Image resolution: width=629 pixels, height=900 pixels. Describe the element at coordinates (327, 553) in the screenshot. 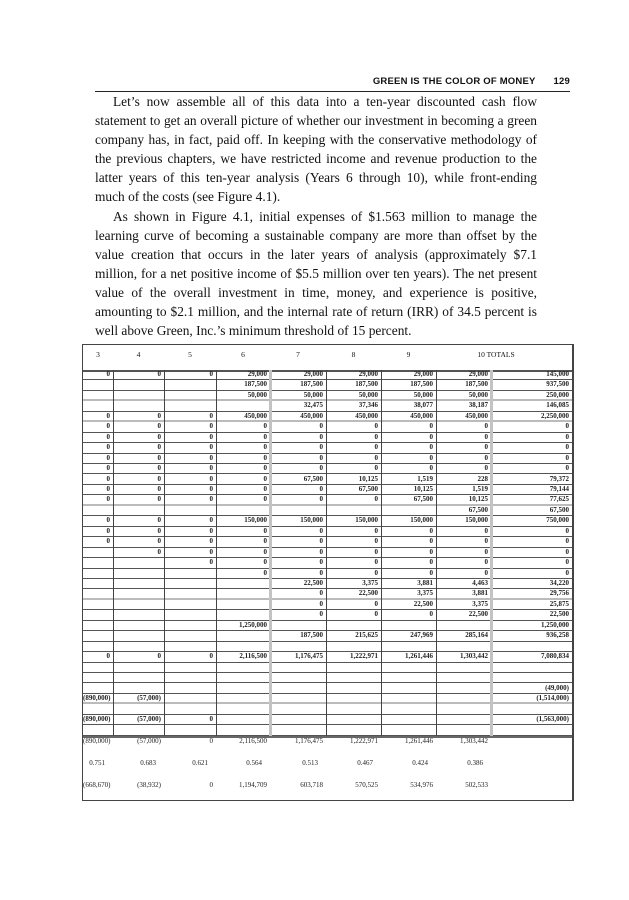

I see `table-row: 0 0 0 0 0 0 0 0` at that location.